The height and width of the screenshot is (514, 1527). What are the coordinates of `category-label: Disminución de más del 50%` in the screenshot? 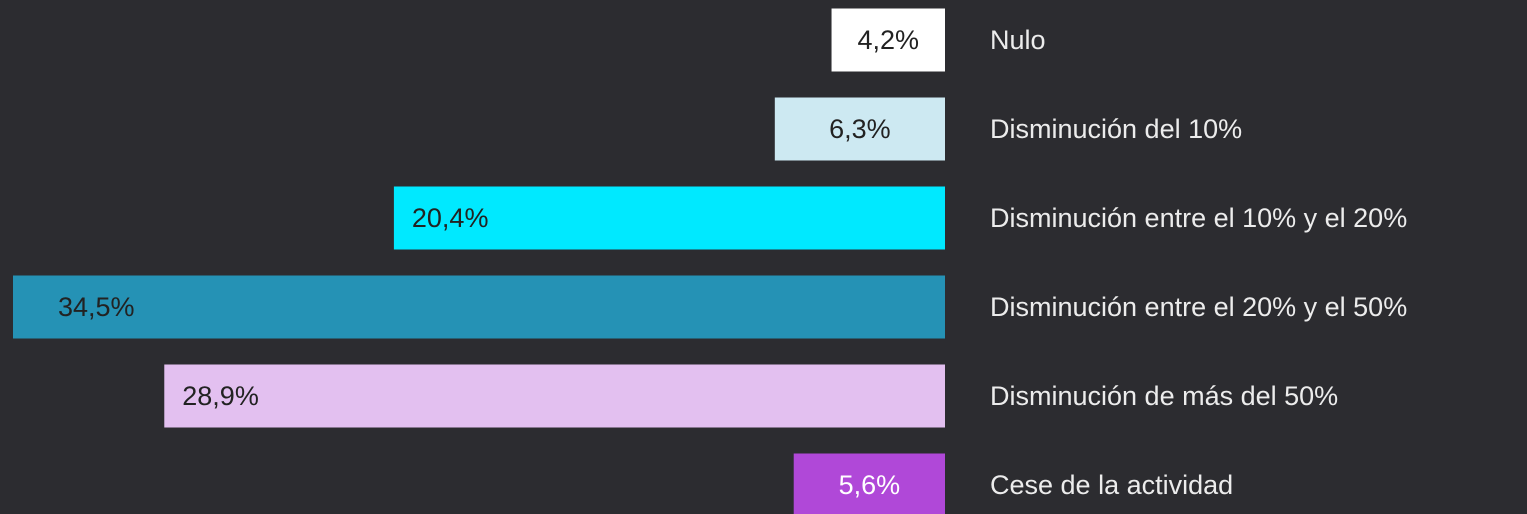 It's located at (1164, 396).